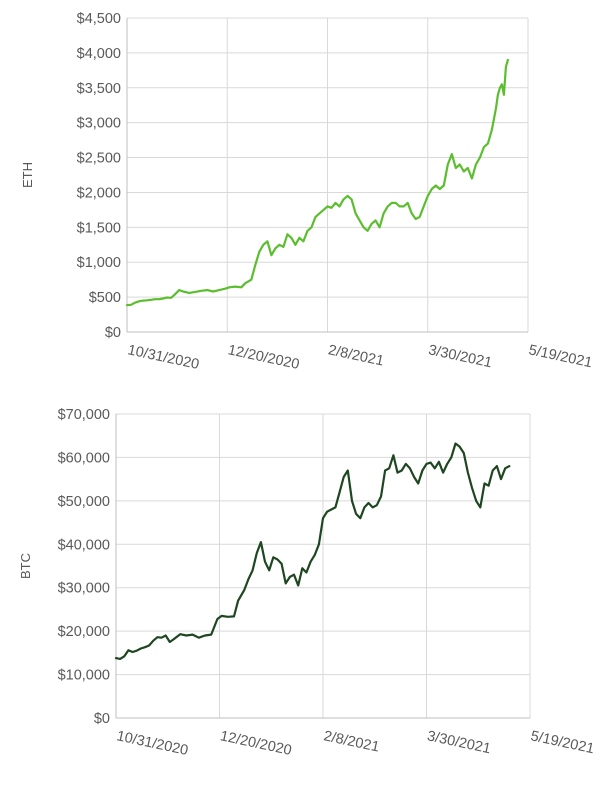  I want to click on y-tick-label: $4,500, so click(99, 19).